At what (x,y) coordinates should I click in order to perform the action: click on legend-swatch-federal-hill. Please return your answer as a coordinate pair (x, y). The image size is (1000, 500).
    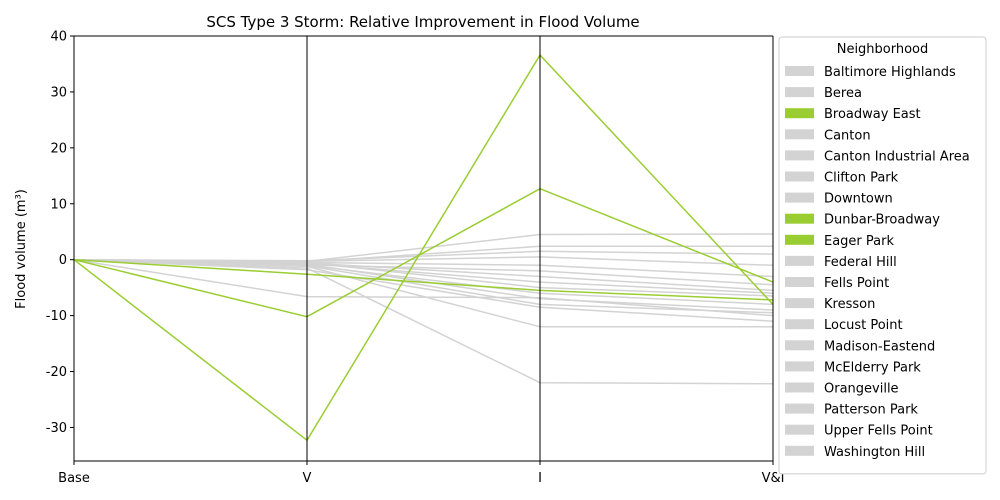
    Looking at the image, I should click on (799, 260).